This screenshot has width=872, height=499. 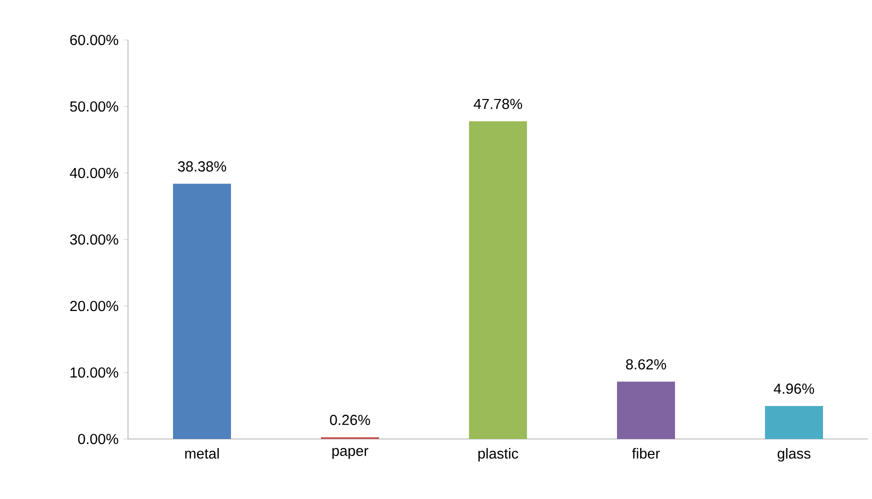 I want to click on x-tick-label: fiber, so click(x=646, y=453).